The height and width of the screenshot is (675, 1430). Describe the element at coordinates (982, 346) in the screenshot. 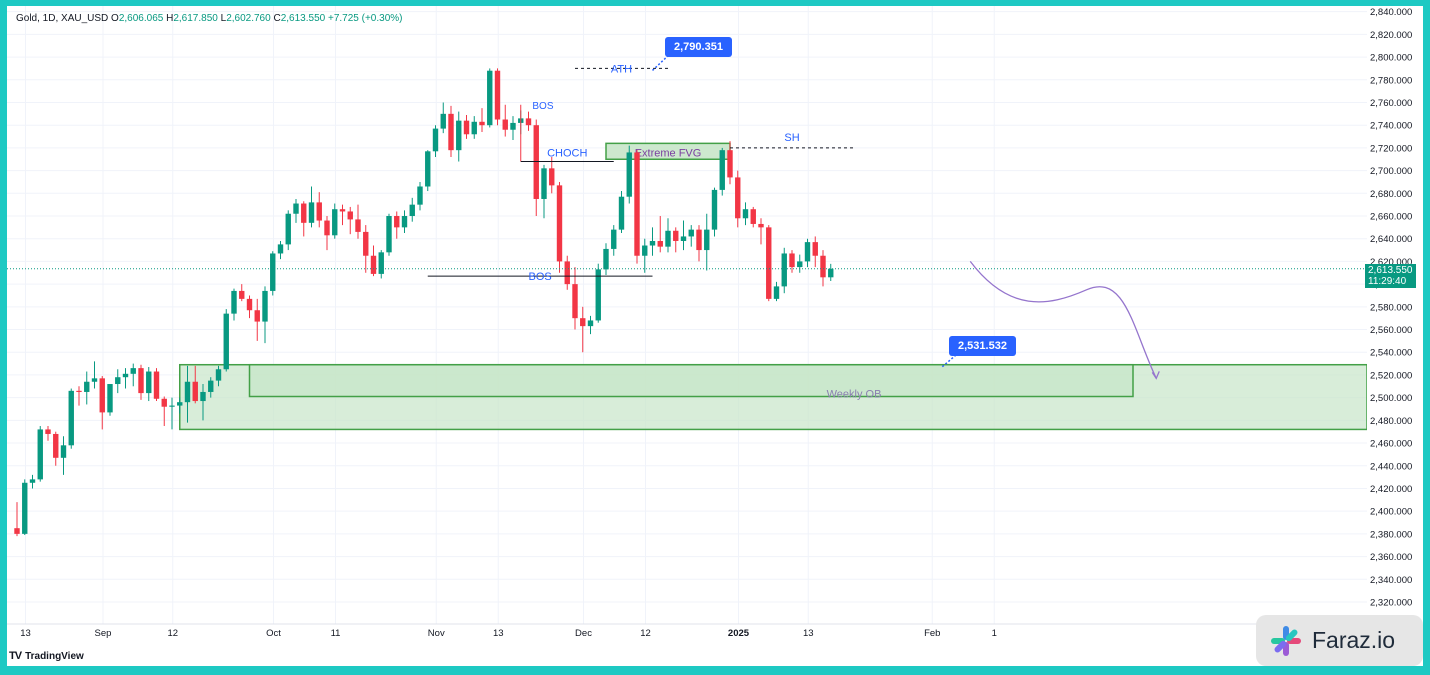

I see `ob-price-callout: 2,531.532` at that location.